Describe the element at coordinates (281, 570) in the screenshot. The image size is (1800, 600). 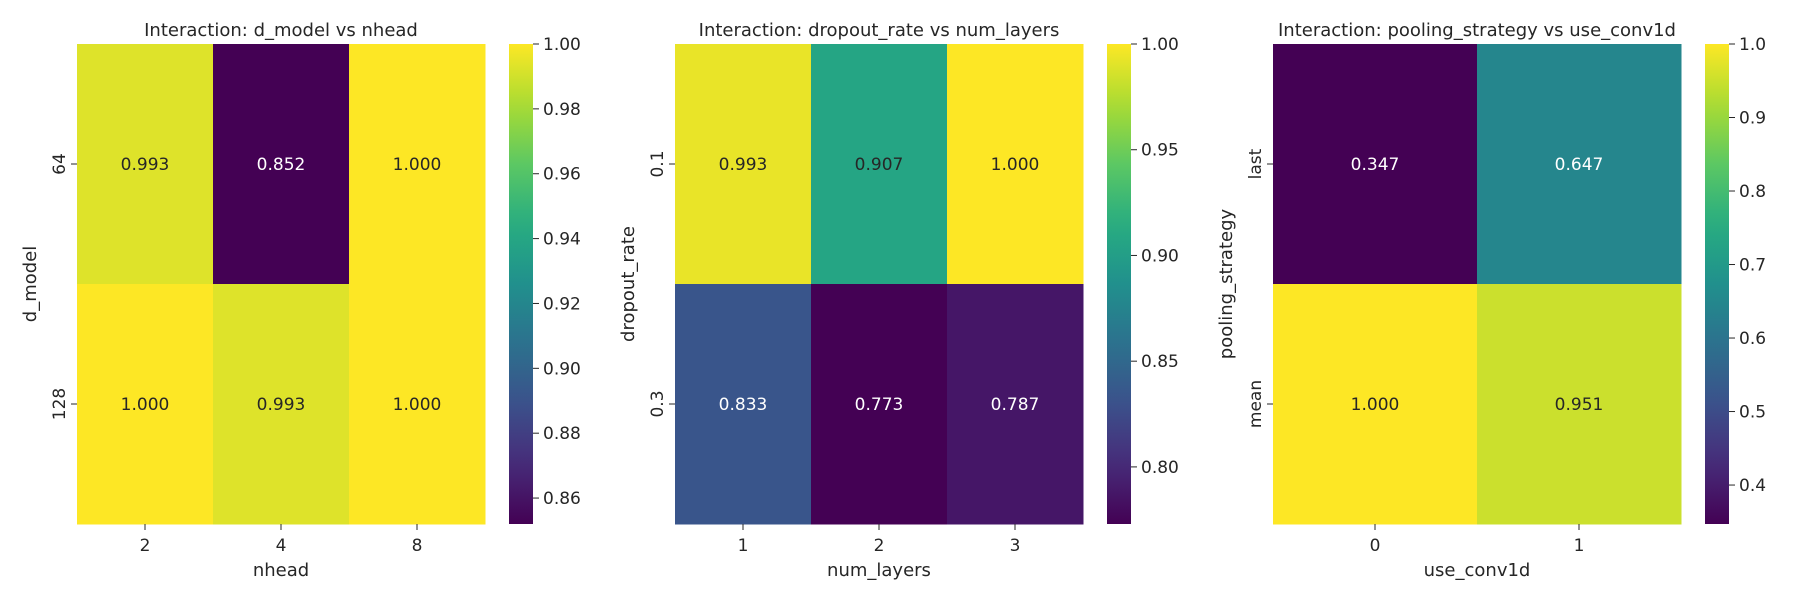
I see `x-axis-label: nhead` at that location.